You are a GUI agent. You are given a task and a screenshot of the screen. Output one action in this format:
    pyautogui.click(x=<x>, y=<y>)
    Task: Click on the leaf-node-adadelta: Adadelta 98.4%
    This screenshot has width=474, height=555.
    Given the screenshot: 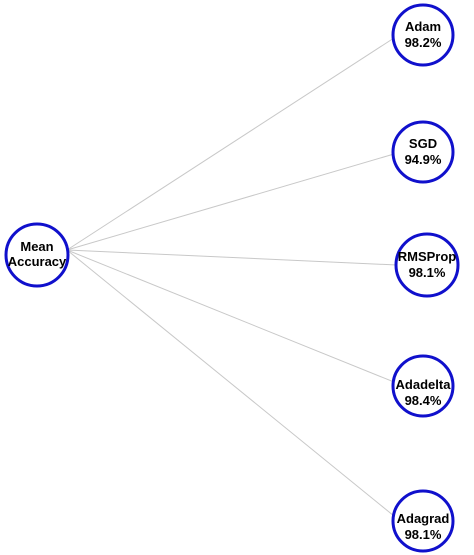 What is the action you would take?
    pyautogui.click(x=423, y=386)
    